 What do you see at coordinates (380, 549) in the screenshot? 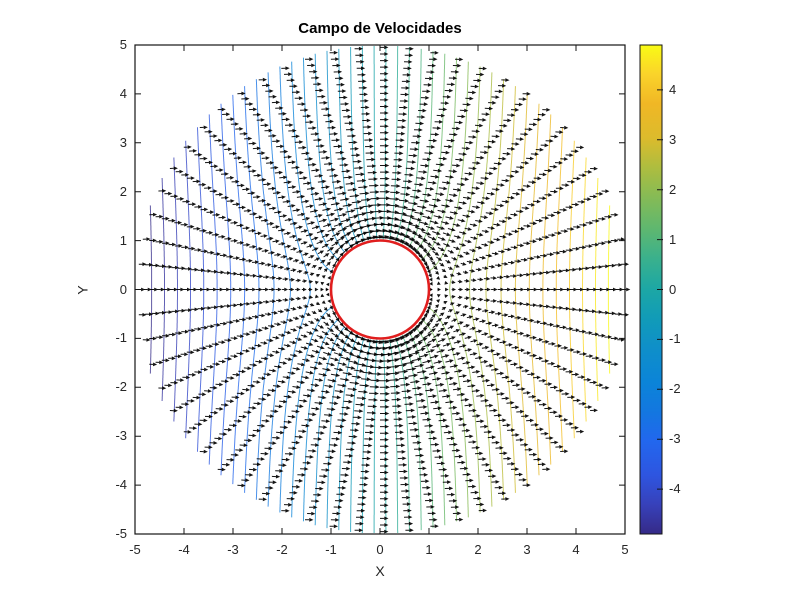
I see `x-tick-label: 0` at bounding box center [380, 549].